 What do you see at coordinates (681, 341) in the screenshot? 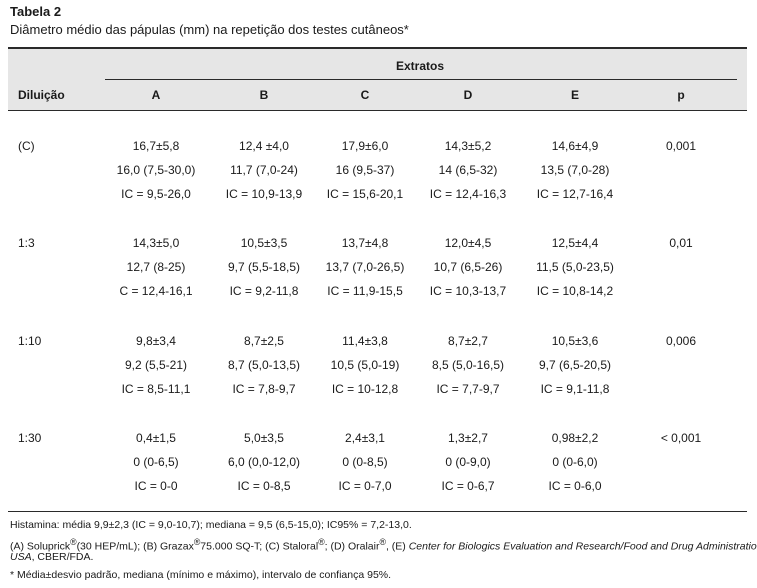
I see `row-p-value: 0,006` at bounding box center [681, 341].